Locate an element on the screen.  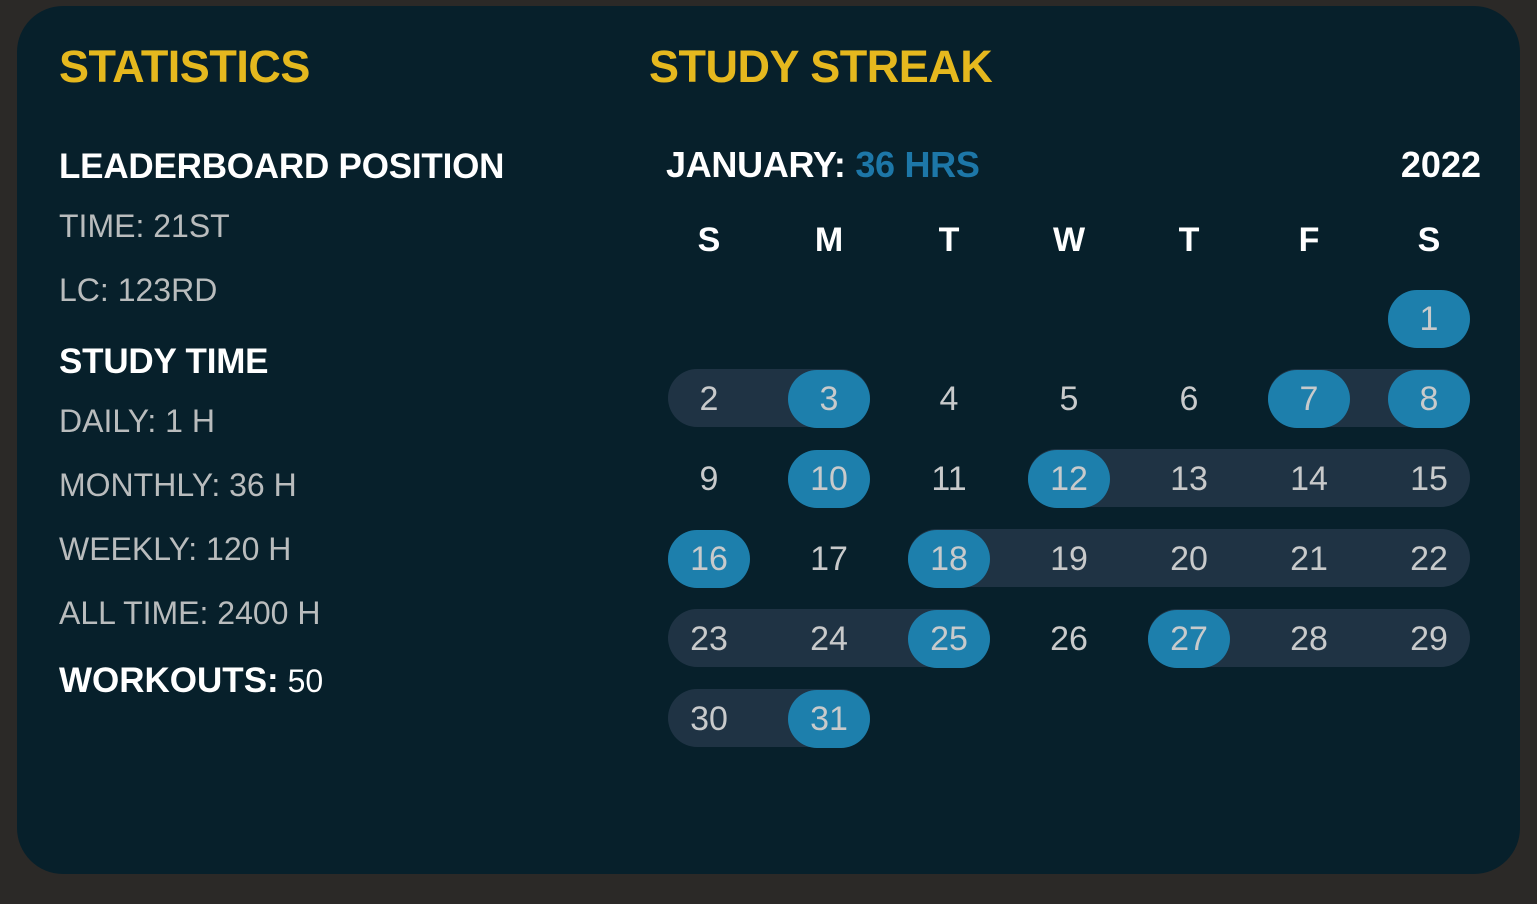
calendar-day-number: 1 is located at coordinates (1429, 319).